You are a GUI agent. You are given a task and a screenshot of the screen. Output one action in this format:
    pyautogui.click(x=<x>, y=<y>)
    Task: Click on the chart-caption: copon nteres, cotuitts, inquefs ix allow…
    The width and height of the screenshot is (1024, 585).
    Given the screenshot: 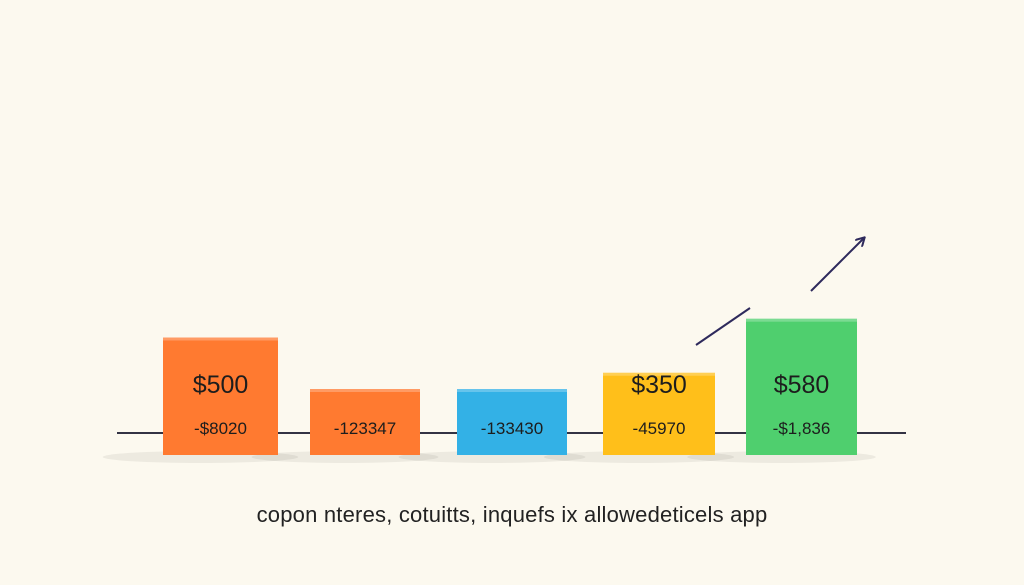 What is the action you would take?
    pyautogui.click(x=512, y=514)
    